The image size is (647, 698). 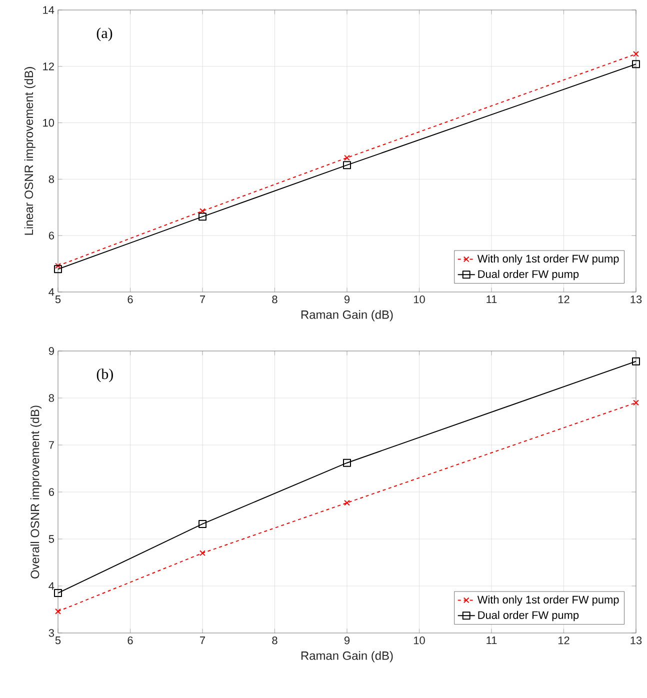 I want to click on y-tick-label: 3, so click(x=51, y=633).